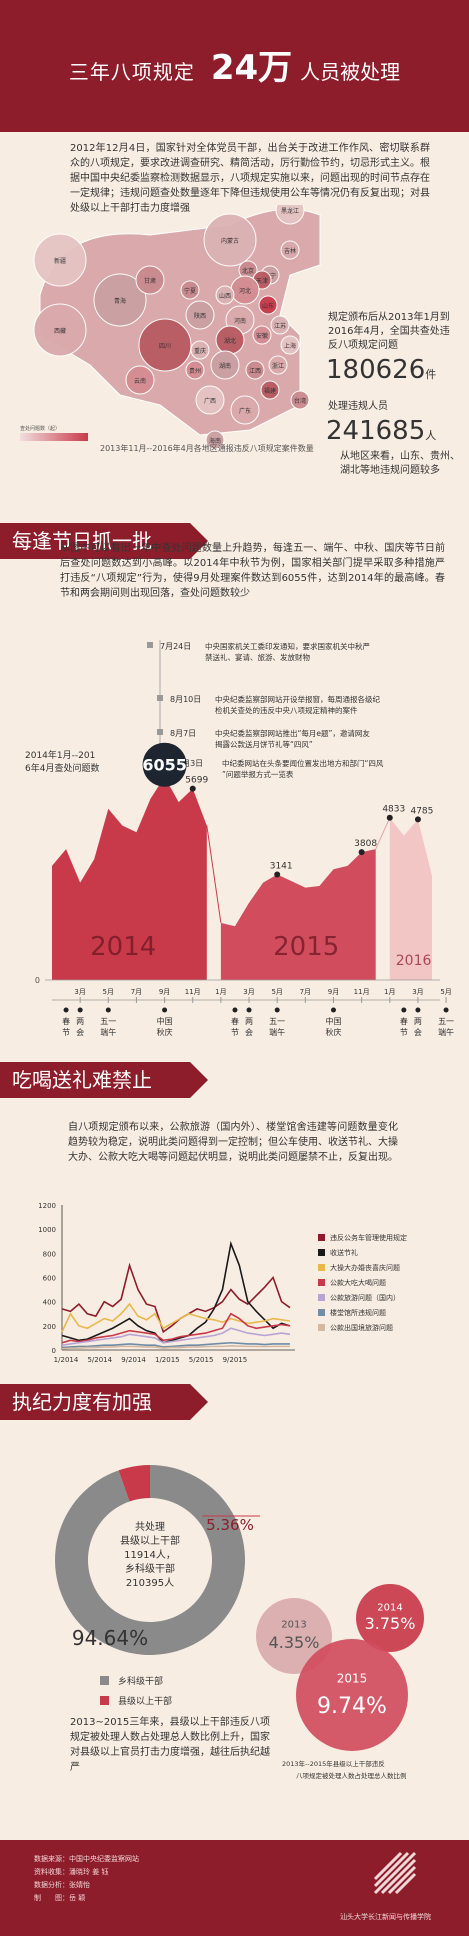 The width and height of the screenshot is (469, 1936). What do you see at coordinates (264, 744) in the screenshot?
I see `event-text: 揭露公款送月饼节礼等“四风”` at bounding box center [264, 744].